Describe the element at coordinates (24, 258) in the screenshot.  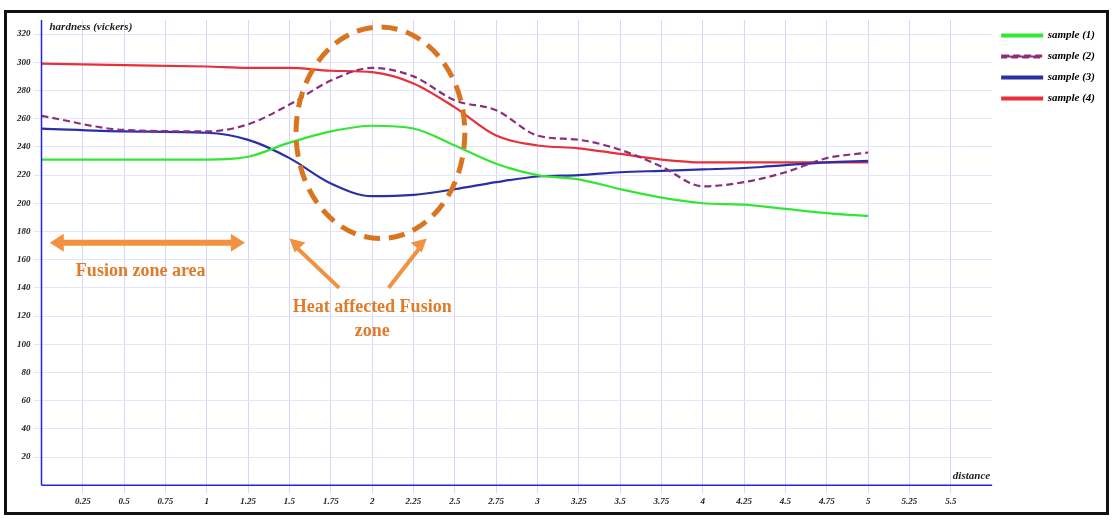
I see `y-tick-label: 160` at that location.